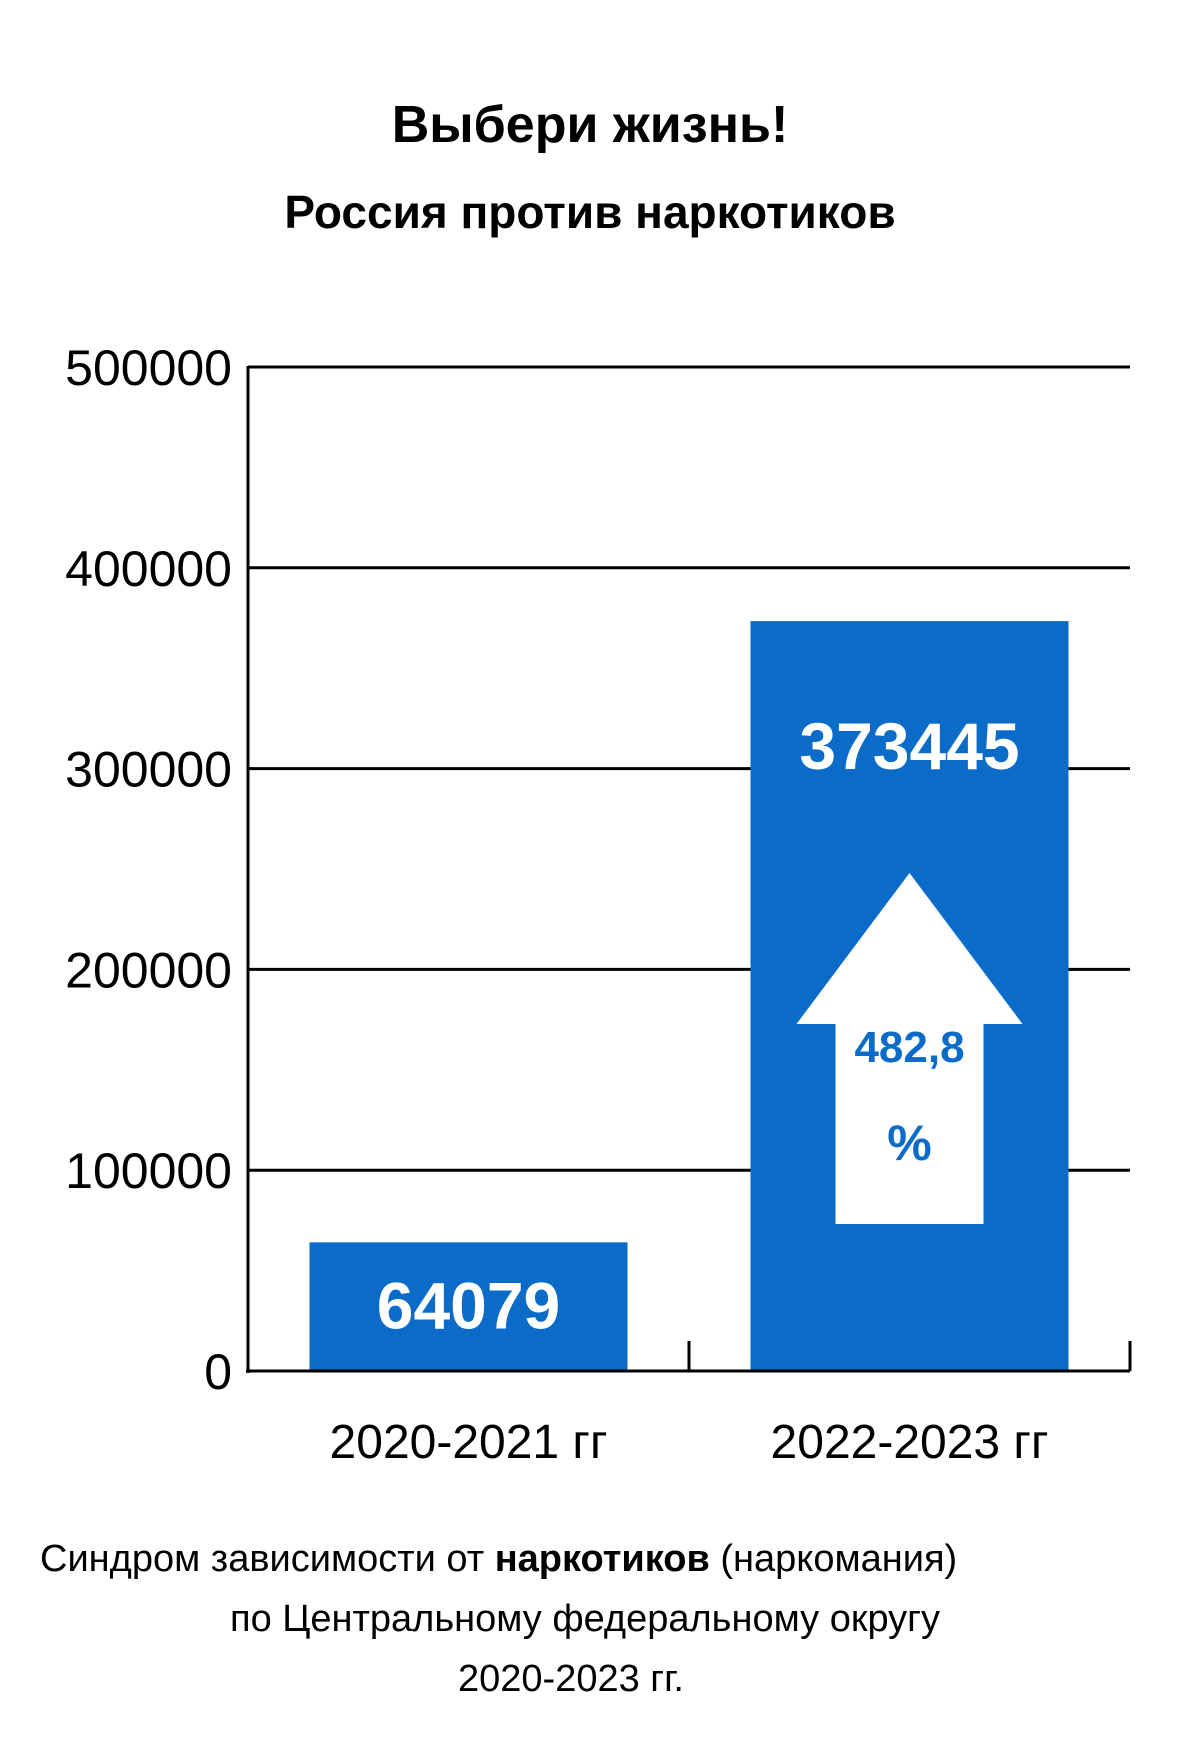  Describe the element at coordinates (218, 1372) in the screenshot. I see `y-tick-label: 0` at that location.